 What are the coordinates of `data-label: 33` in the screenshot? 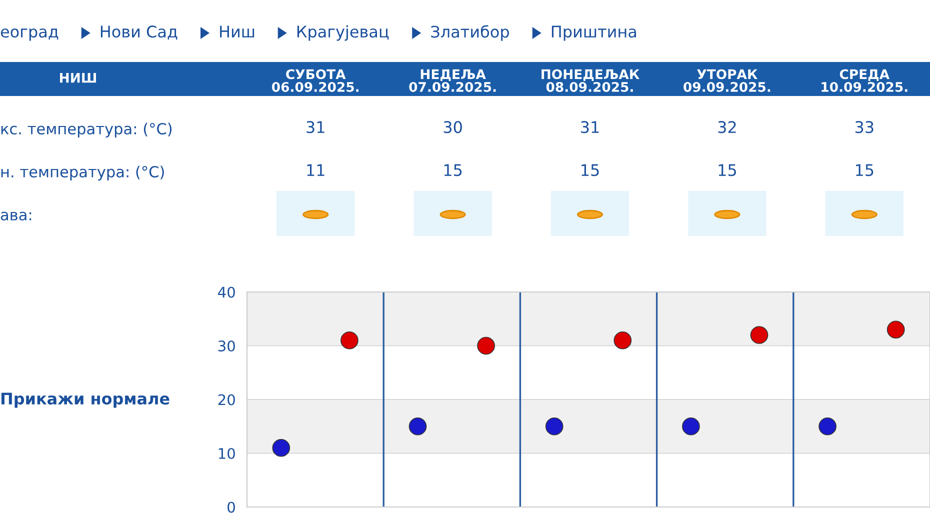 It's located at (864, 127).